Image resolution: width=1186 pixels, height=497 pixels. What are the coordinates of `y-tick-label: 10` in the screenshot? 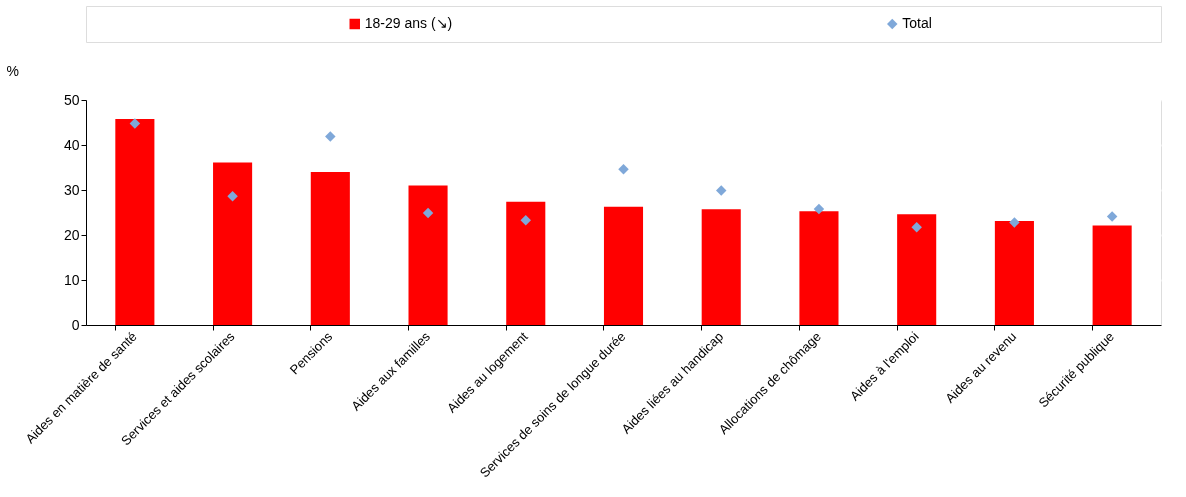 It's located at (71, 279).